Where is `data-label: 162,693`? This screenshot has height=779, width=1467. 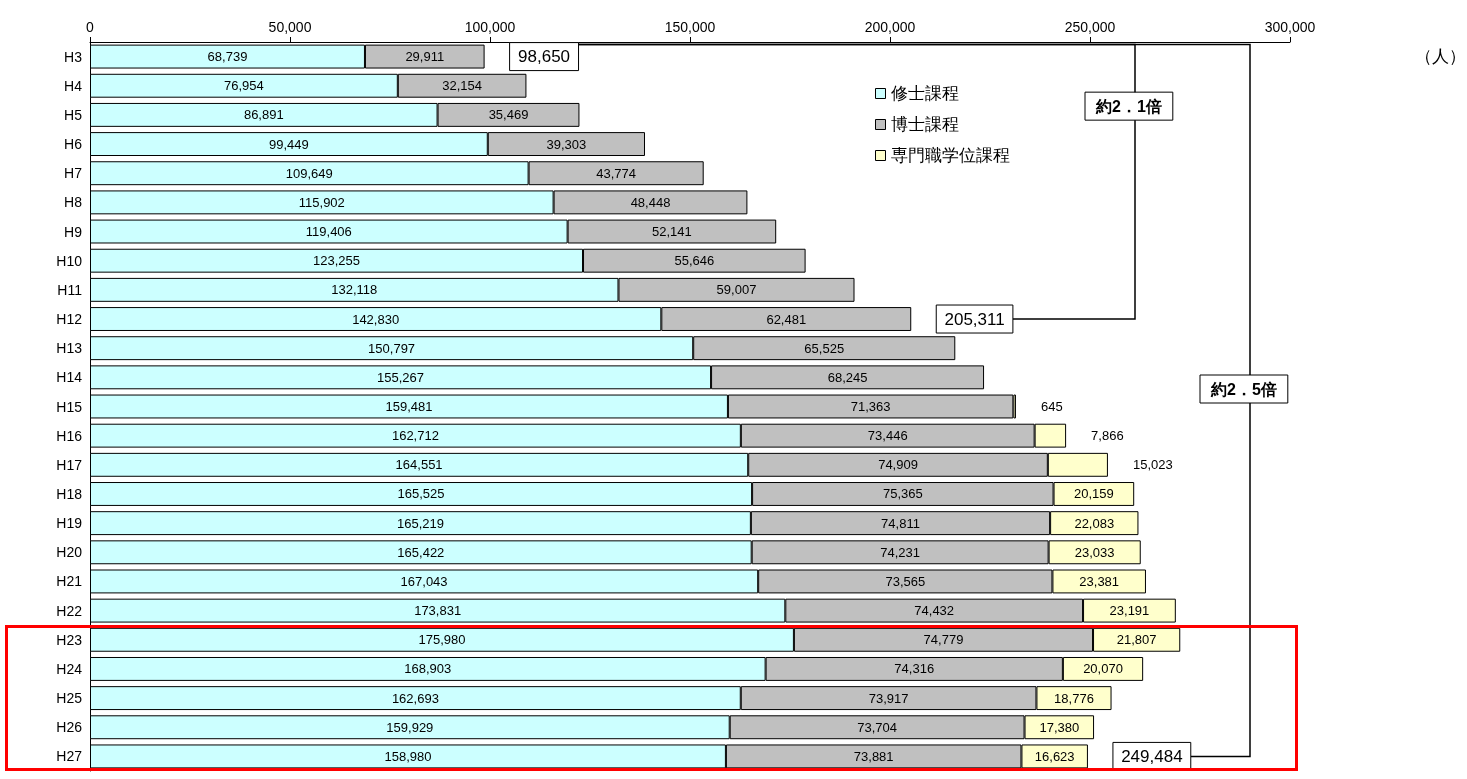 data-label: 162,693 is located at coordinates (415, 698).